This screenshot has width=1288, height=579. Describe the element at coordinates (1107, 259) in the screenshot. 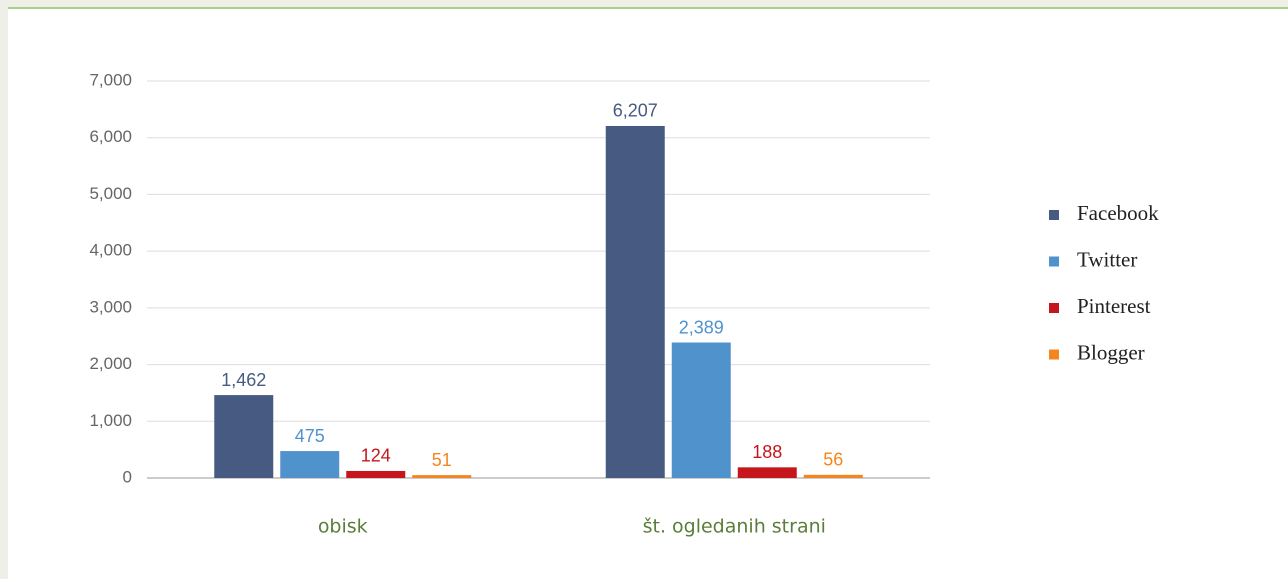

I see `legend-label: Twitter` at that location.